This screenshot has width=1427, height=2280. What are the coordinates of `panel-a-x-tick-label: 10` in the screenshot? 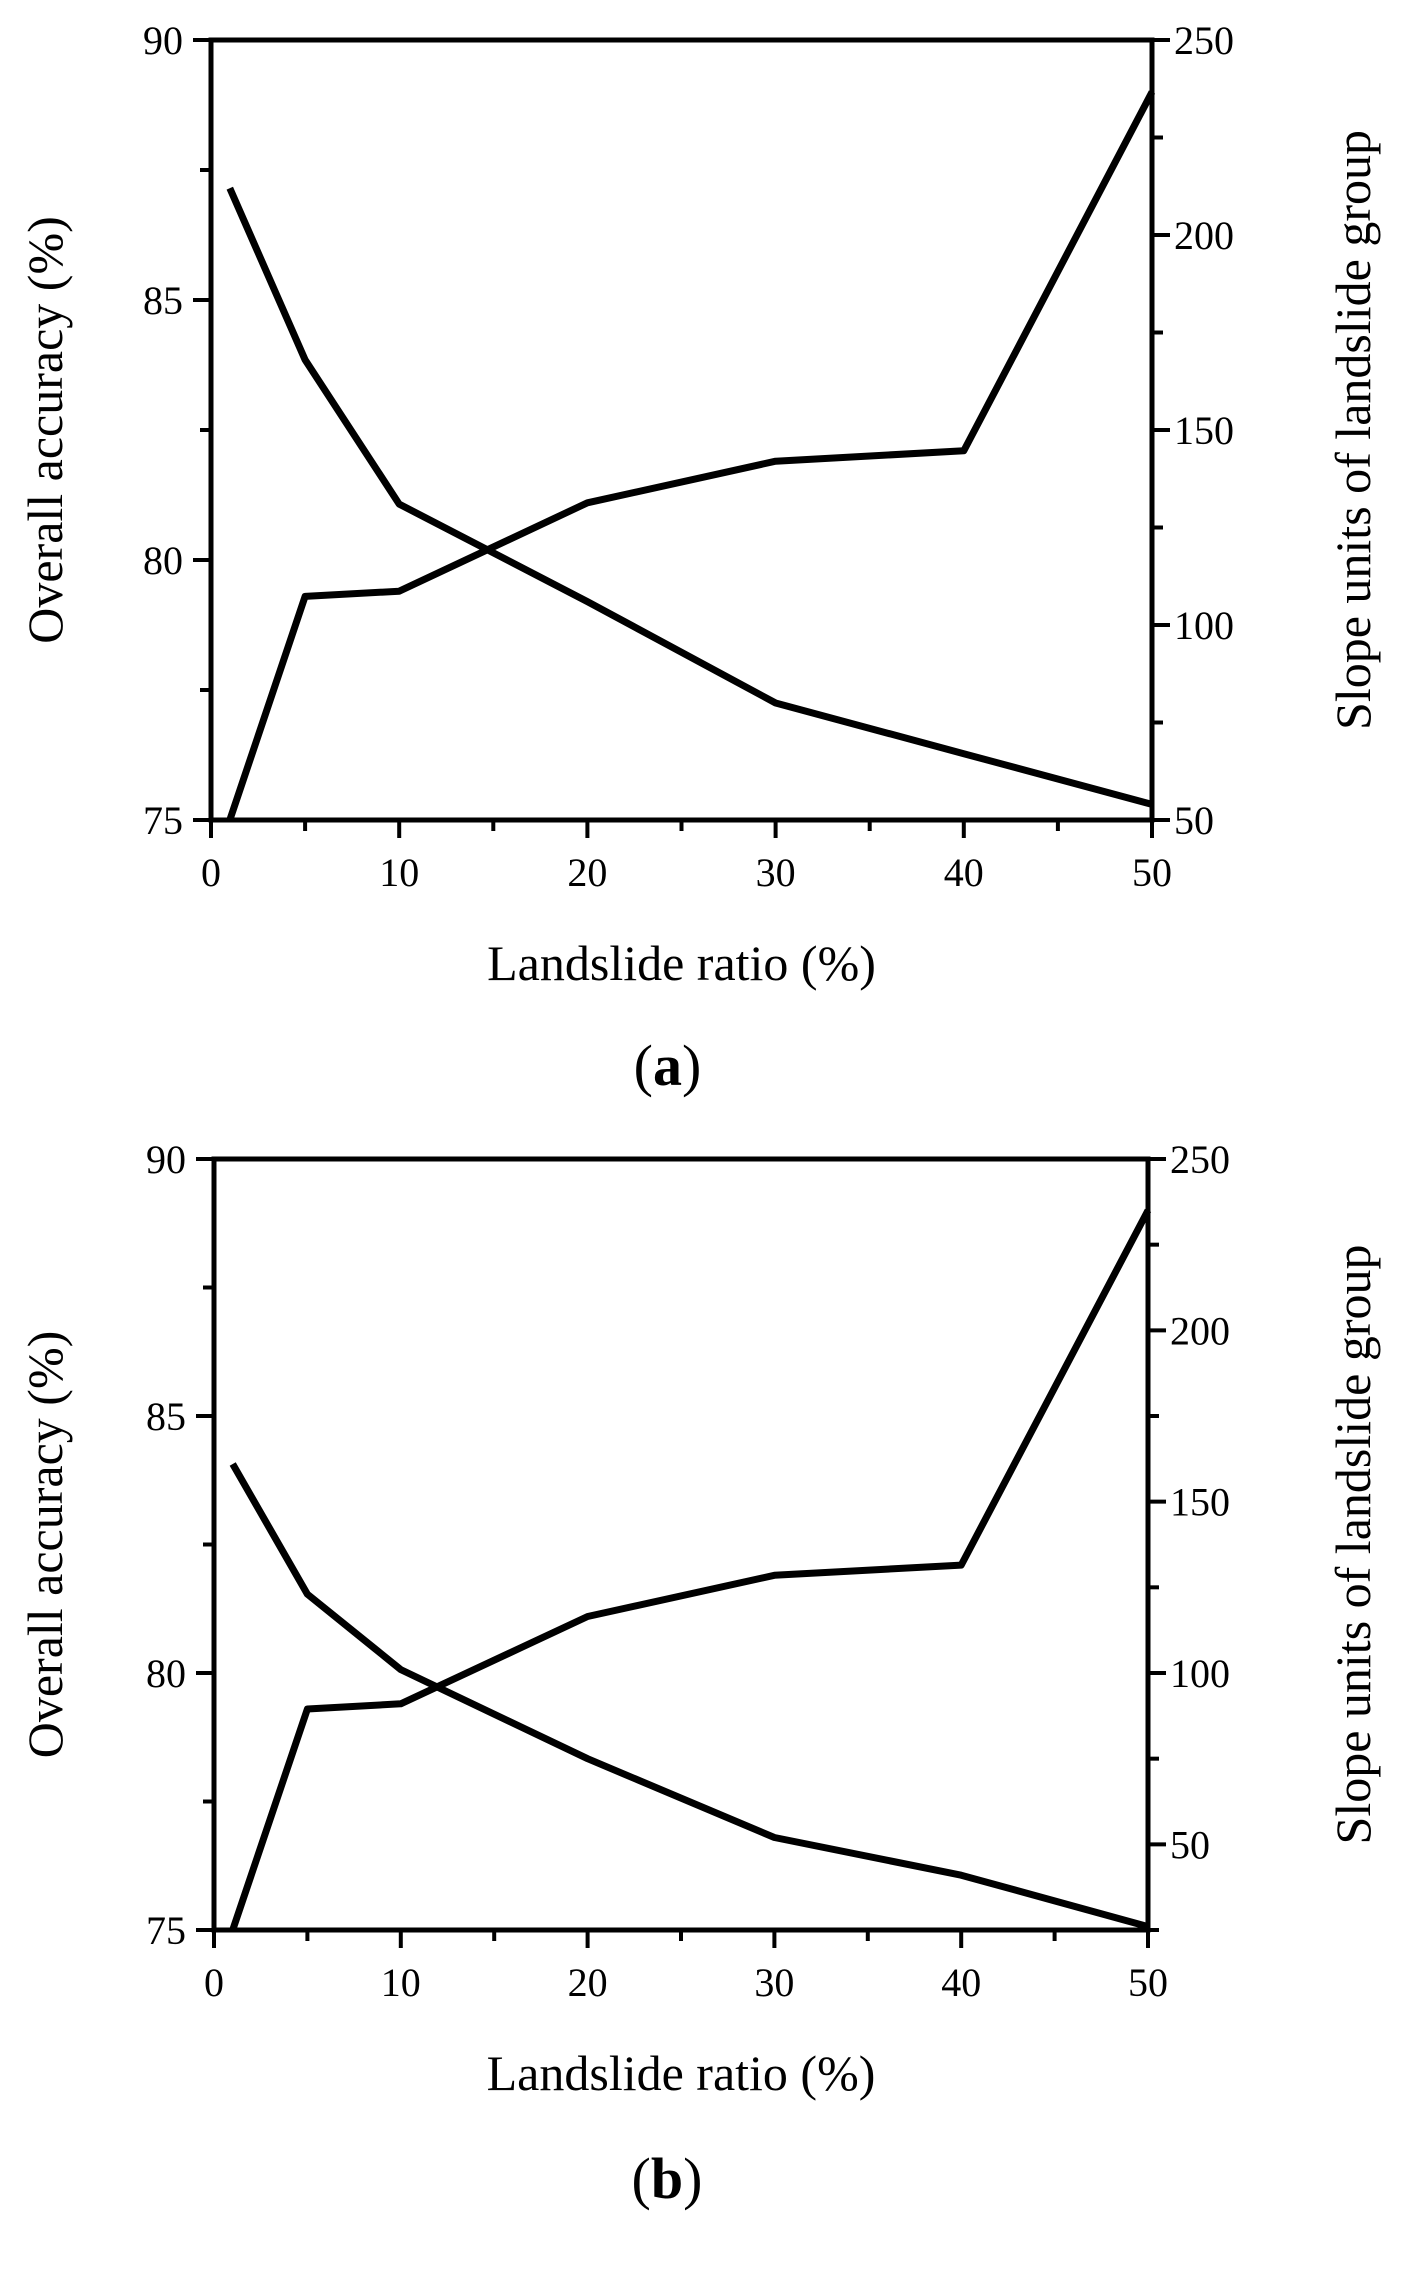 It's located at (399, 872).